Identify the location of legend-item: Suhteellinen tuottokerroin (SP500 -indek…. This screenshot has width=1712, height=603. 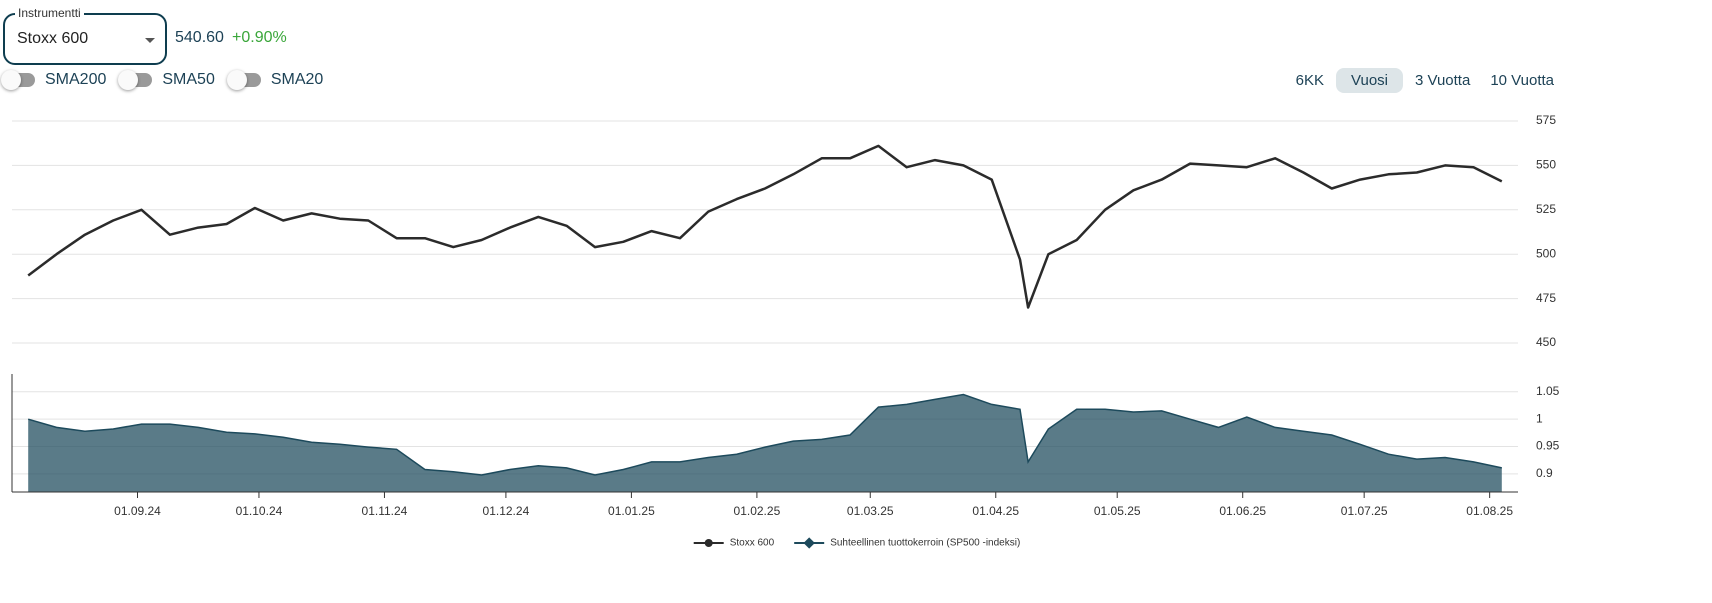
(907, 543).